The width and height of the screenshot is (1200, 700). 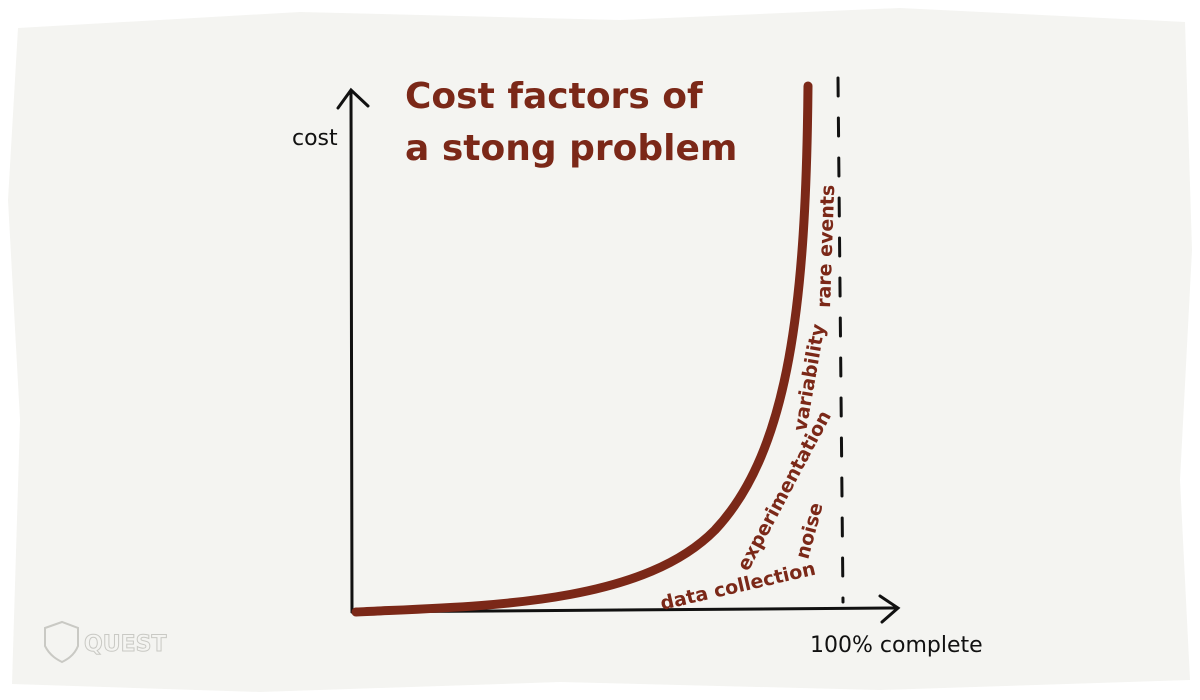 What do you see at coordinates (840, 340) in the screenshot?
I see `asymptote` at bounding box center [840, 340].